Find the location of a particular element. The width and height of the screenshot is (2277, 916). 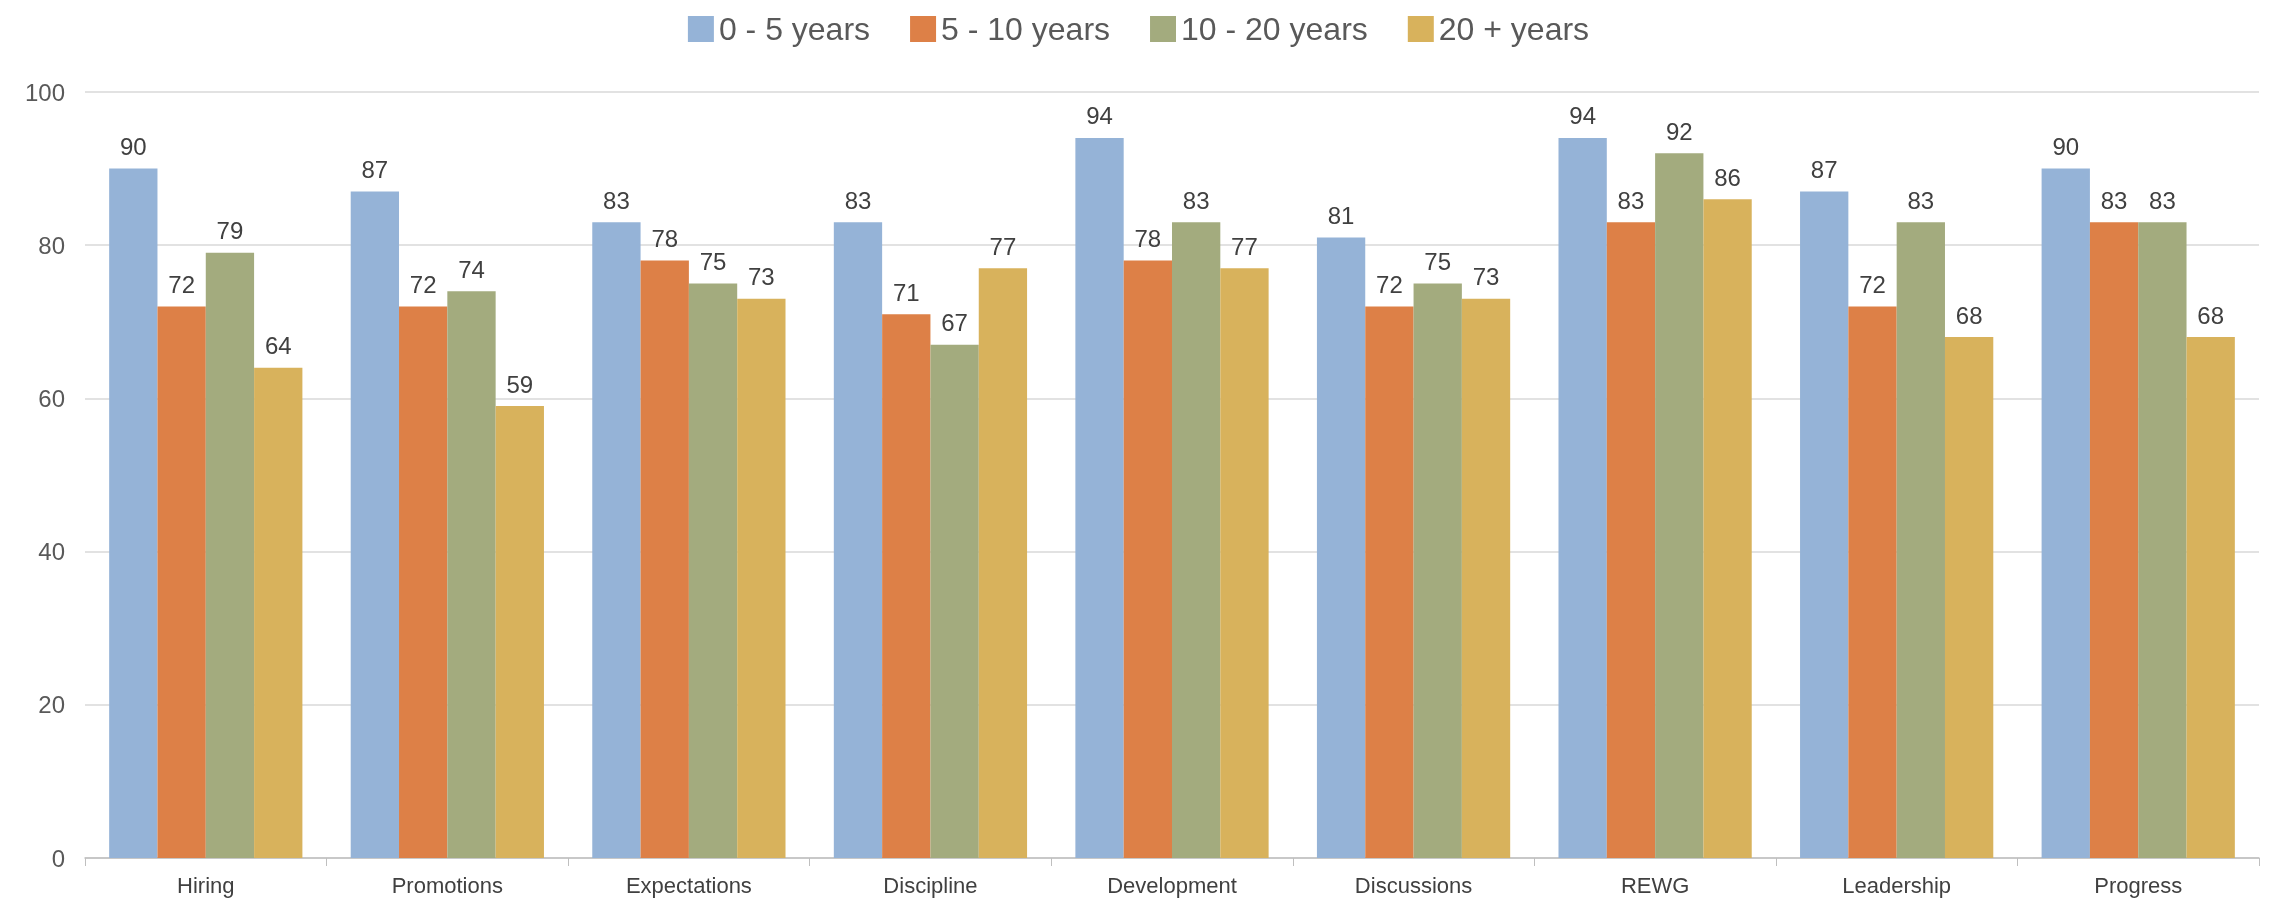

y-tick-label: 80 is located at coordinates (51, 245).